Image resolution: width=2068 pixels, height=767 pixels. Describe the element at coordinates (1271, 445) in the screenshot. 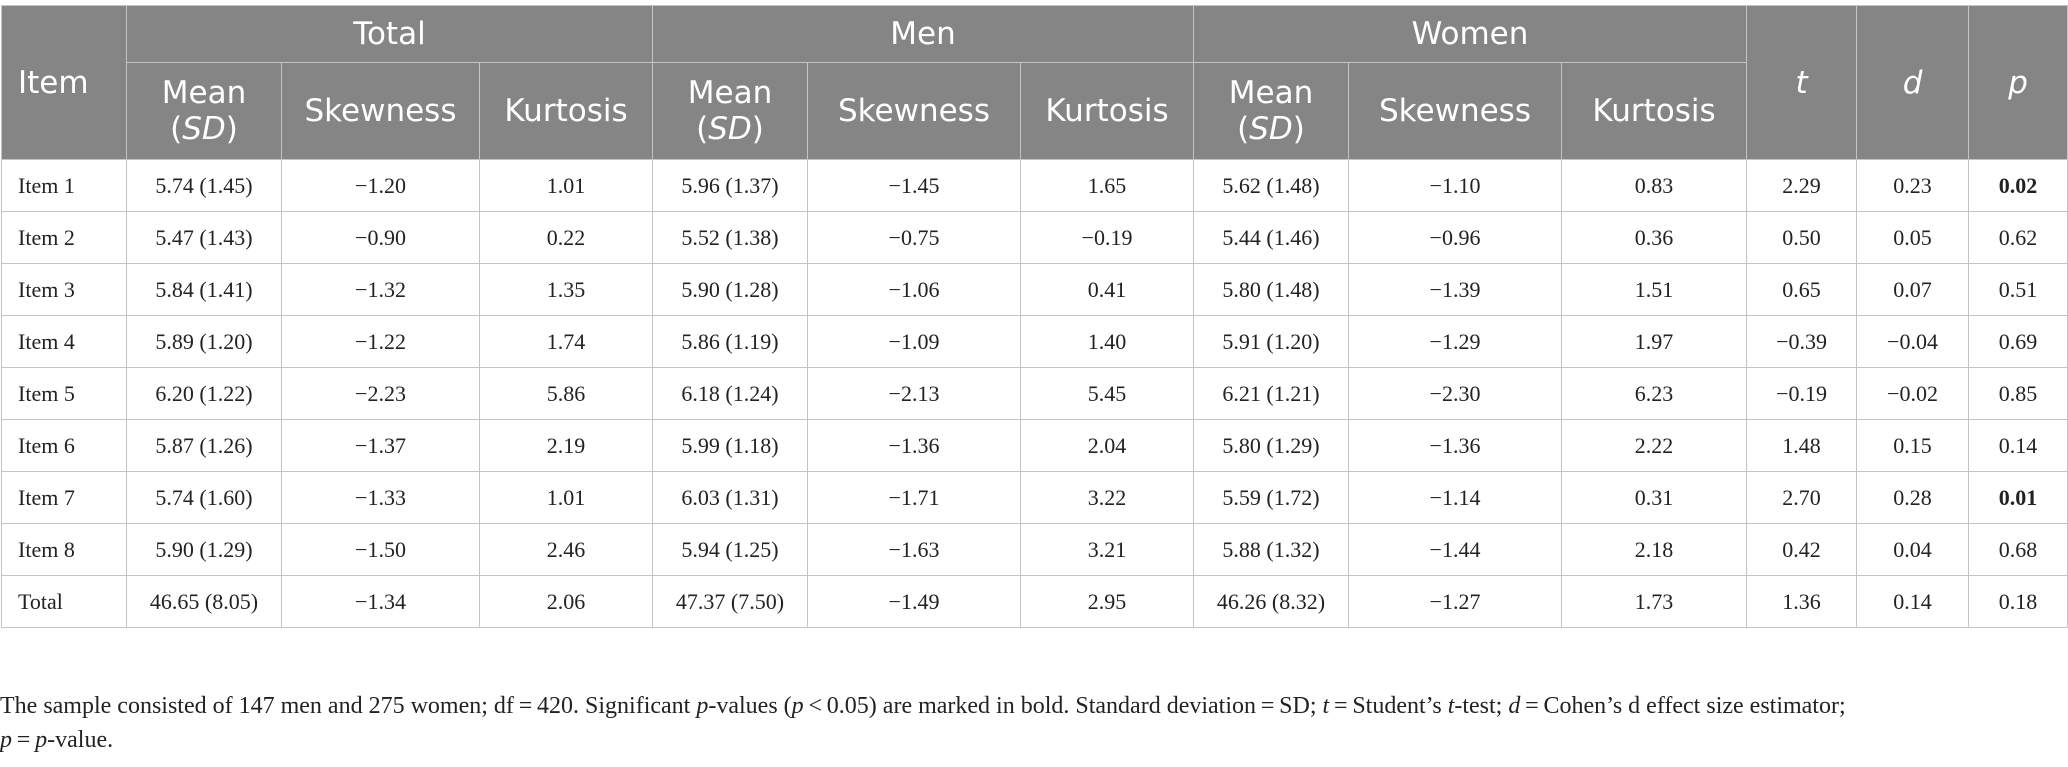

I see `cell-women-mean: 5.80 (1.29)` at that location.